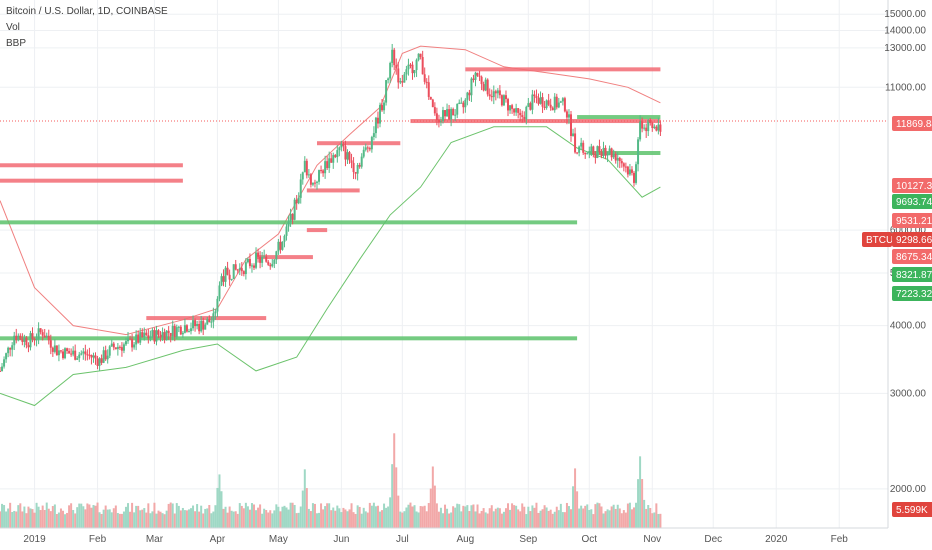 This screenshot has width=932, height=550. Describe the element at coordinates (912, 509) in the screenshot. I see `volume-price-tag` at that location.